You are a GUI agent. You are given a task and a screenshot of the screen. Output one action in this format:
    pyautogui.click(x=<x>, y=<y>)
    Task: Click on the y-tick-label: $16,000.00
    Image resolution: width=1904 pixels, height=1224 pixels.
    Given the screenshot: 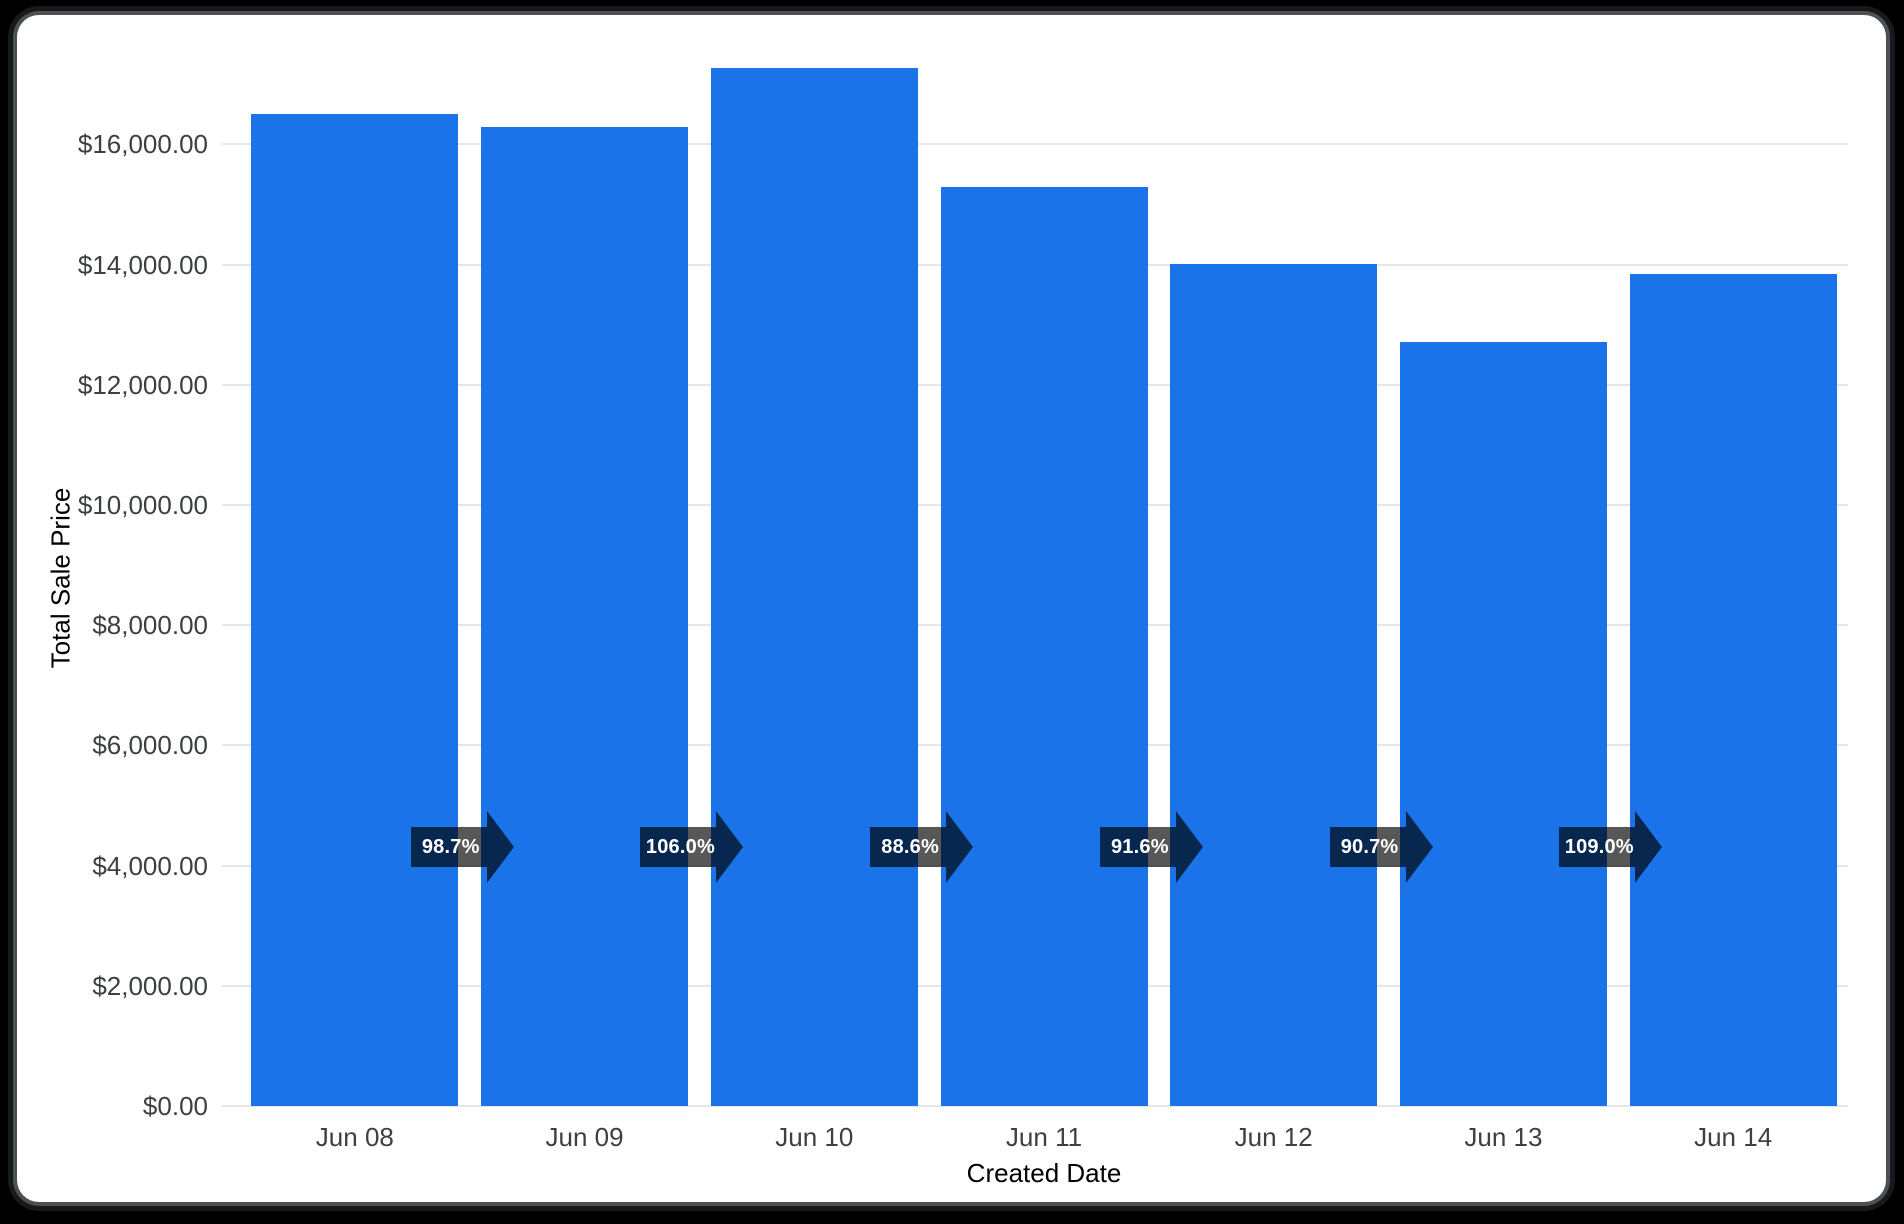 What is the action you would take?
    pyautogui.click(x=142, y=144)
    